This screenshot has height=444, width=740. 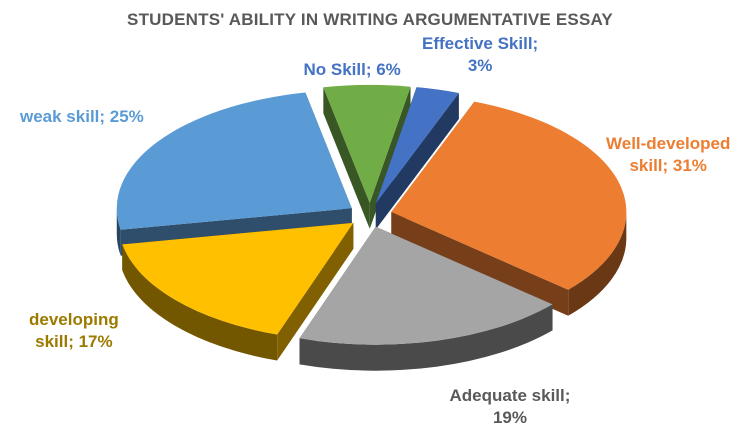 I want to click on data-label-line: Adequate skill;, so click(x=510, y=395).